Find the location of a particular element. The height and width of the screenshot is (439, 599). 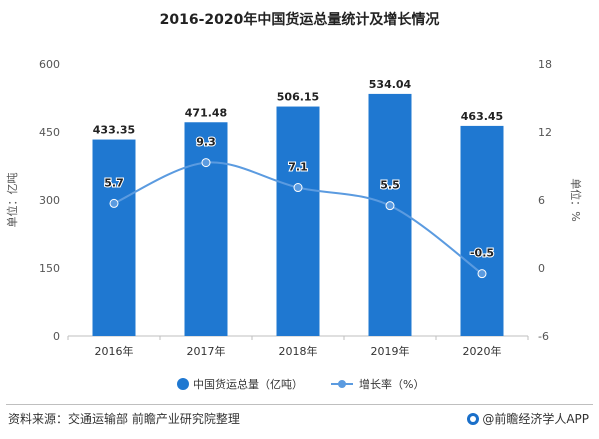

bar-data-label: 534.04 is located at coordinates (390, 84).